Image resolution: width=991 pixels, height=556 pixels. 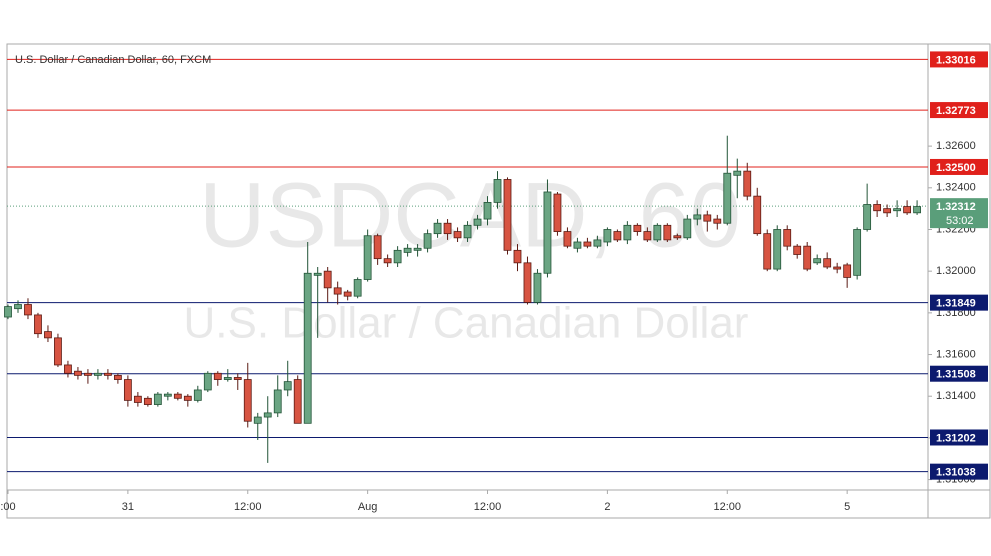 I want to click on chart-title: U.S. Dollar / Canadian Dollar, 60, FXCM, so click(x=113, y=60).